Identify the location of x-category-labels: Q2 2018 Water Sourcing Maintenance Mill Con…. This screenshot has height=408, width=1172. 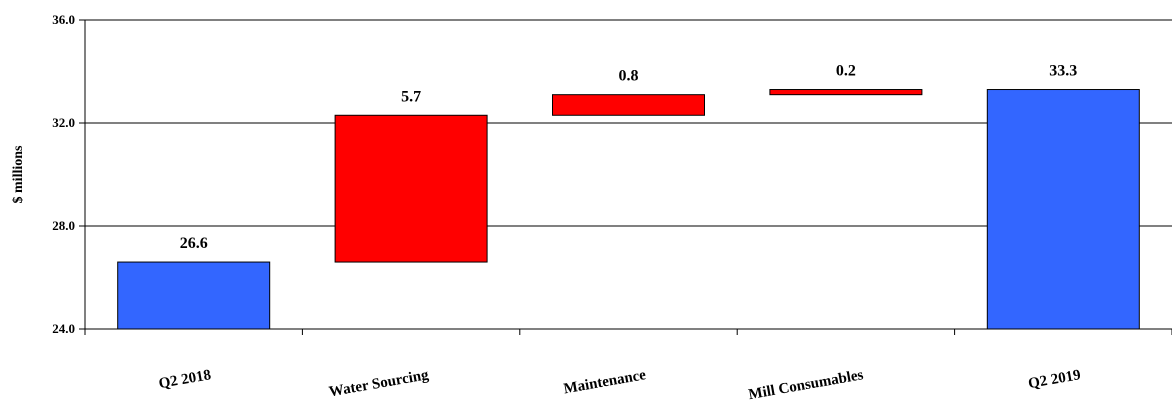
(619, 385).